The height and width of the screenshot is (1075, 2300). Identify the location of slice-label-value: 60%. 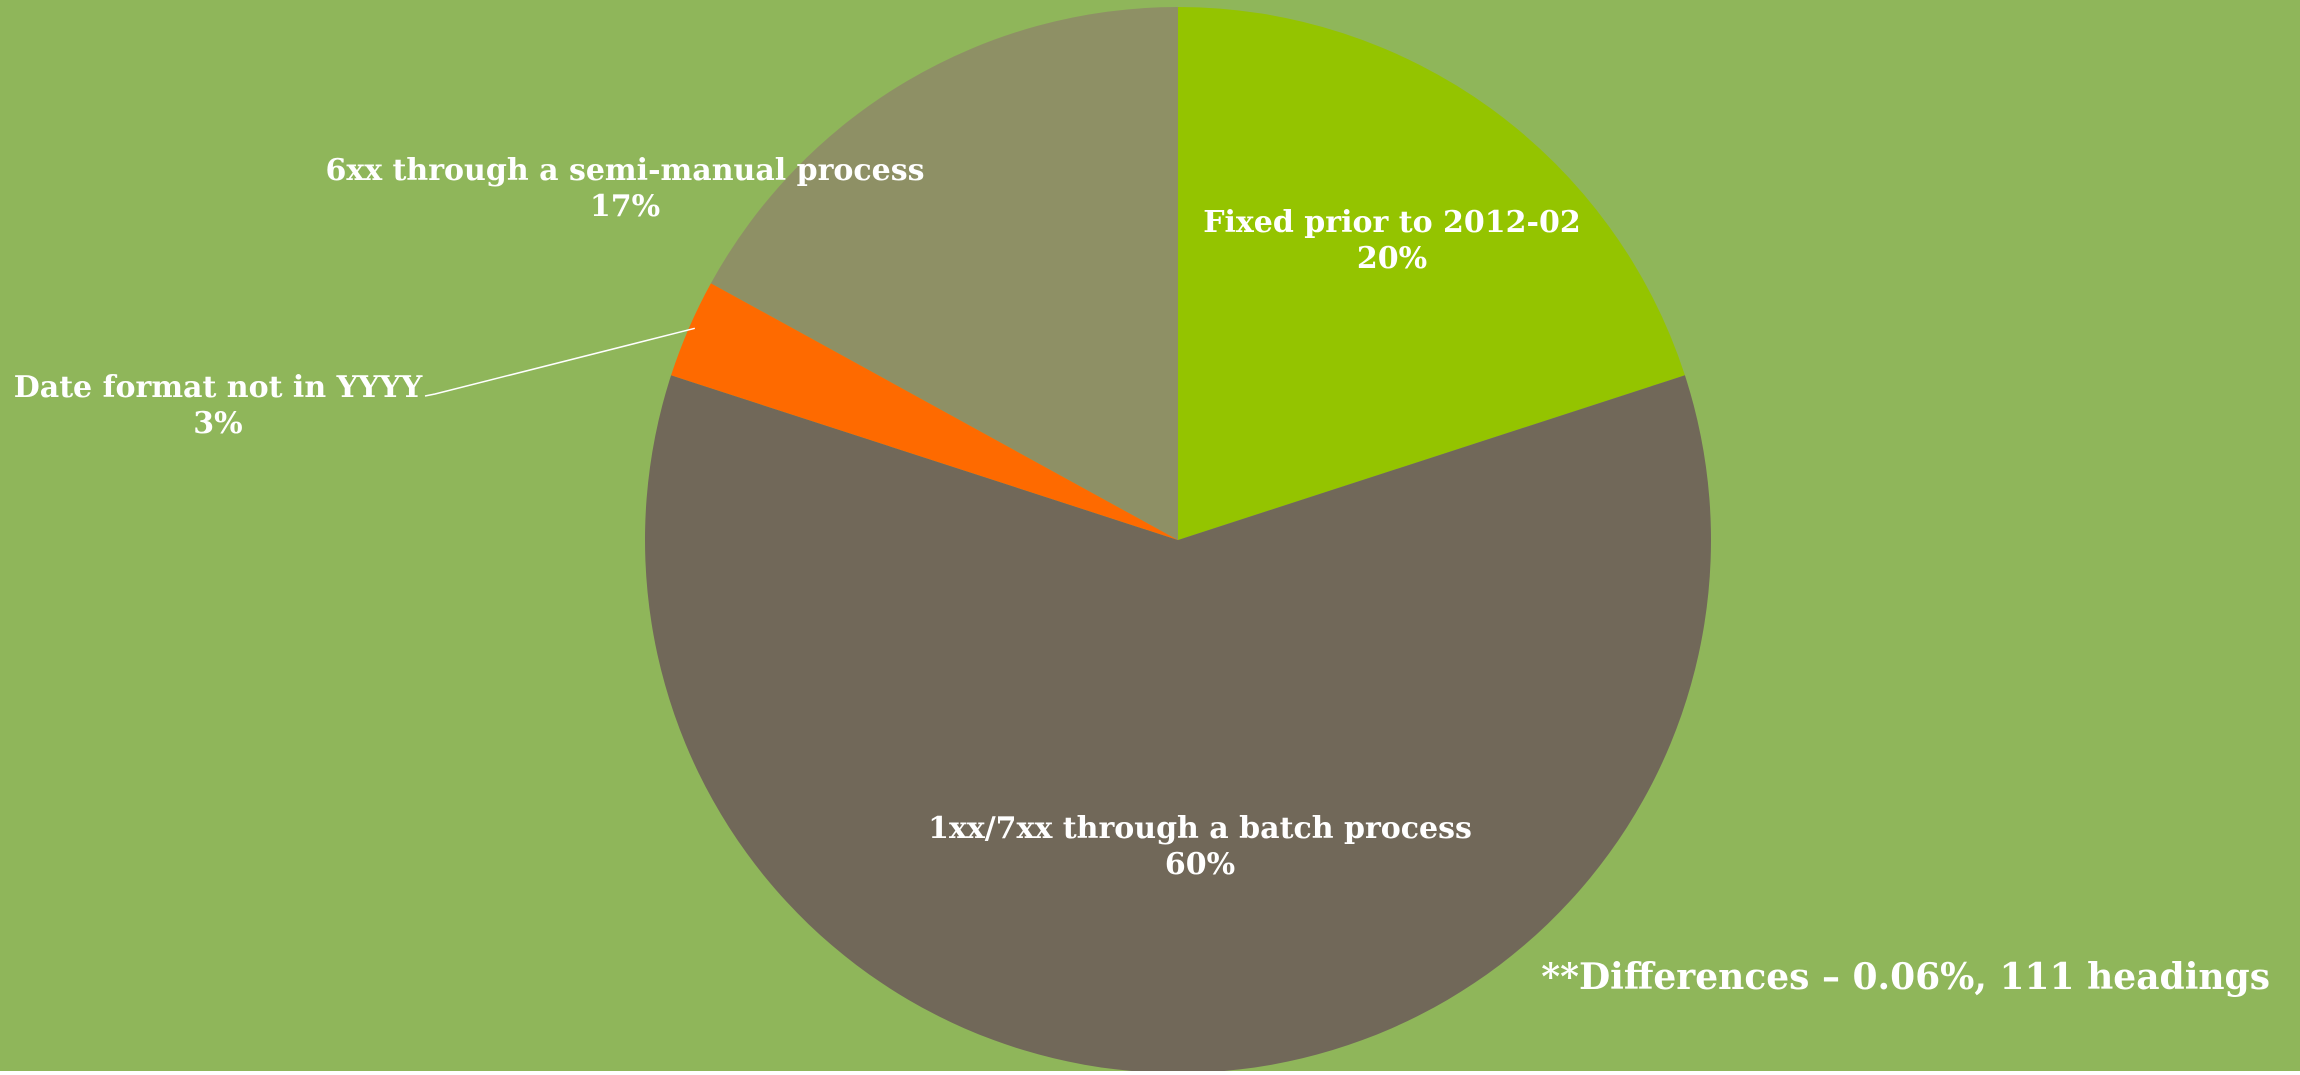
(1200, 864).